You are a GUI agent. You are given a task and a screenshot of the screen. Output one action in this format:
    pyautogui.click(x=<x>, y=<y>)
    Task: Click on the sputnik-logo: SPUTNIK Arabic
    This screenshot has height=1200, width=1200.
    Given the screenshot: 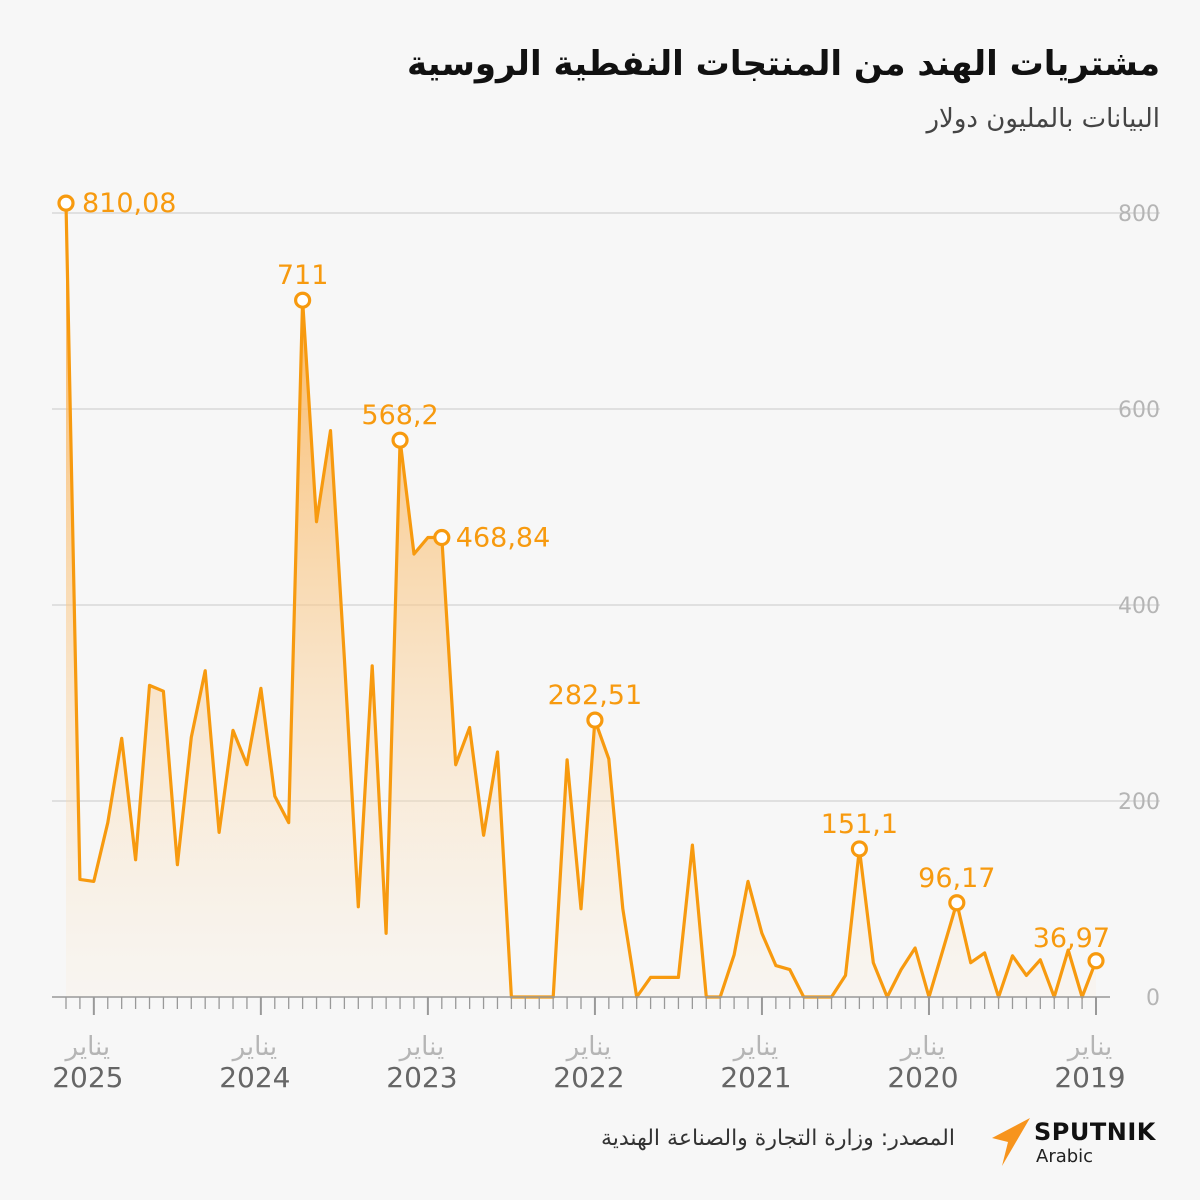 What is the action you would take?
    pyautogui.click(x=1080, y=1142)
    